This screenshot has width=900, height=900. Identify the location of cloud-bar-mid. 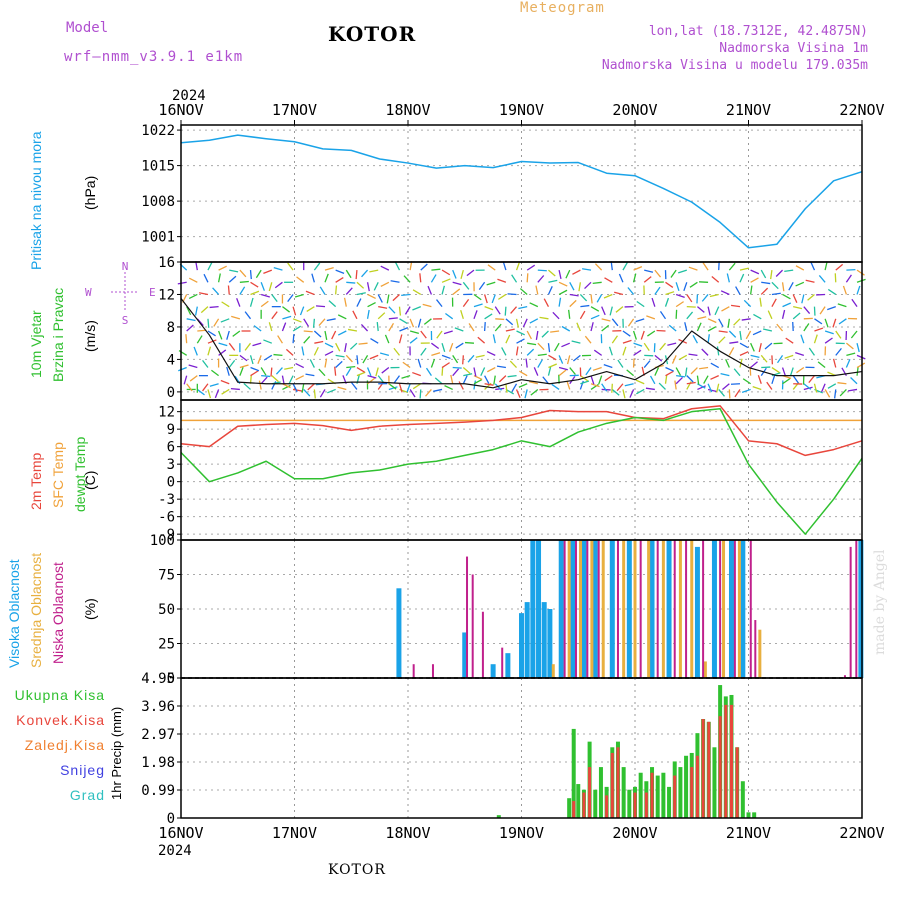
(739, 609).